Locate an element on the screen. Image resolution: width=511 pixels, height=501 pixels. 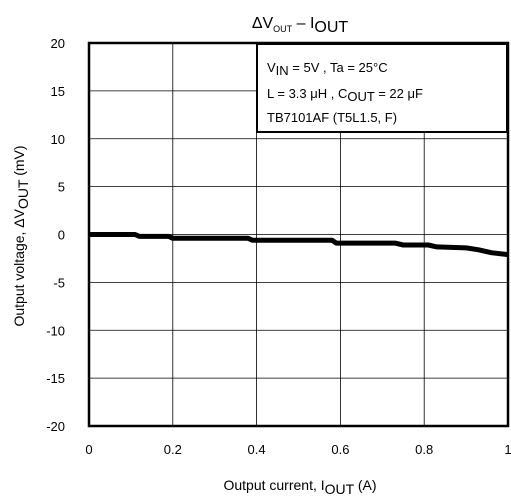
y-tick-label: -15 is located at coordinates (55, 378).